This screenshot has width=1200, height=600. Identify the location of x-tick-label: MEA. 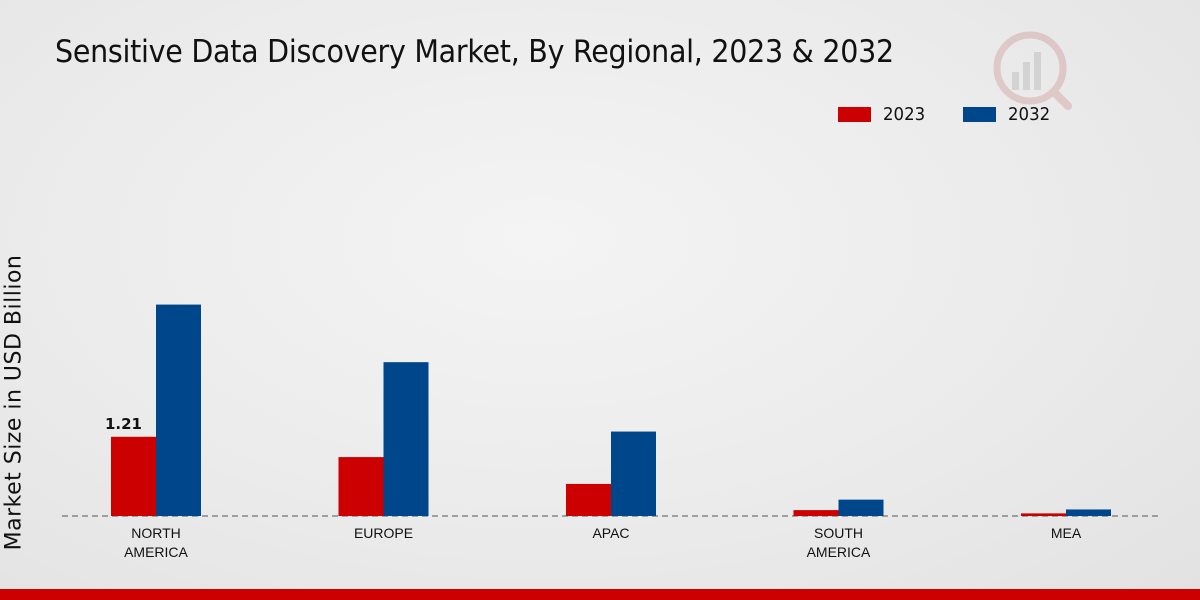
(1066, 533).